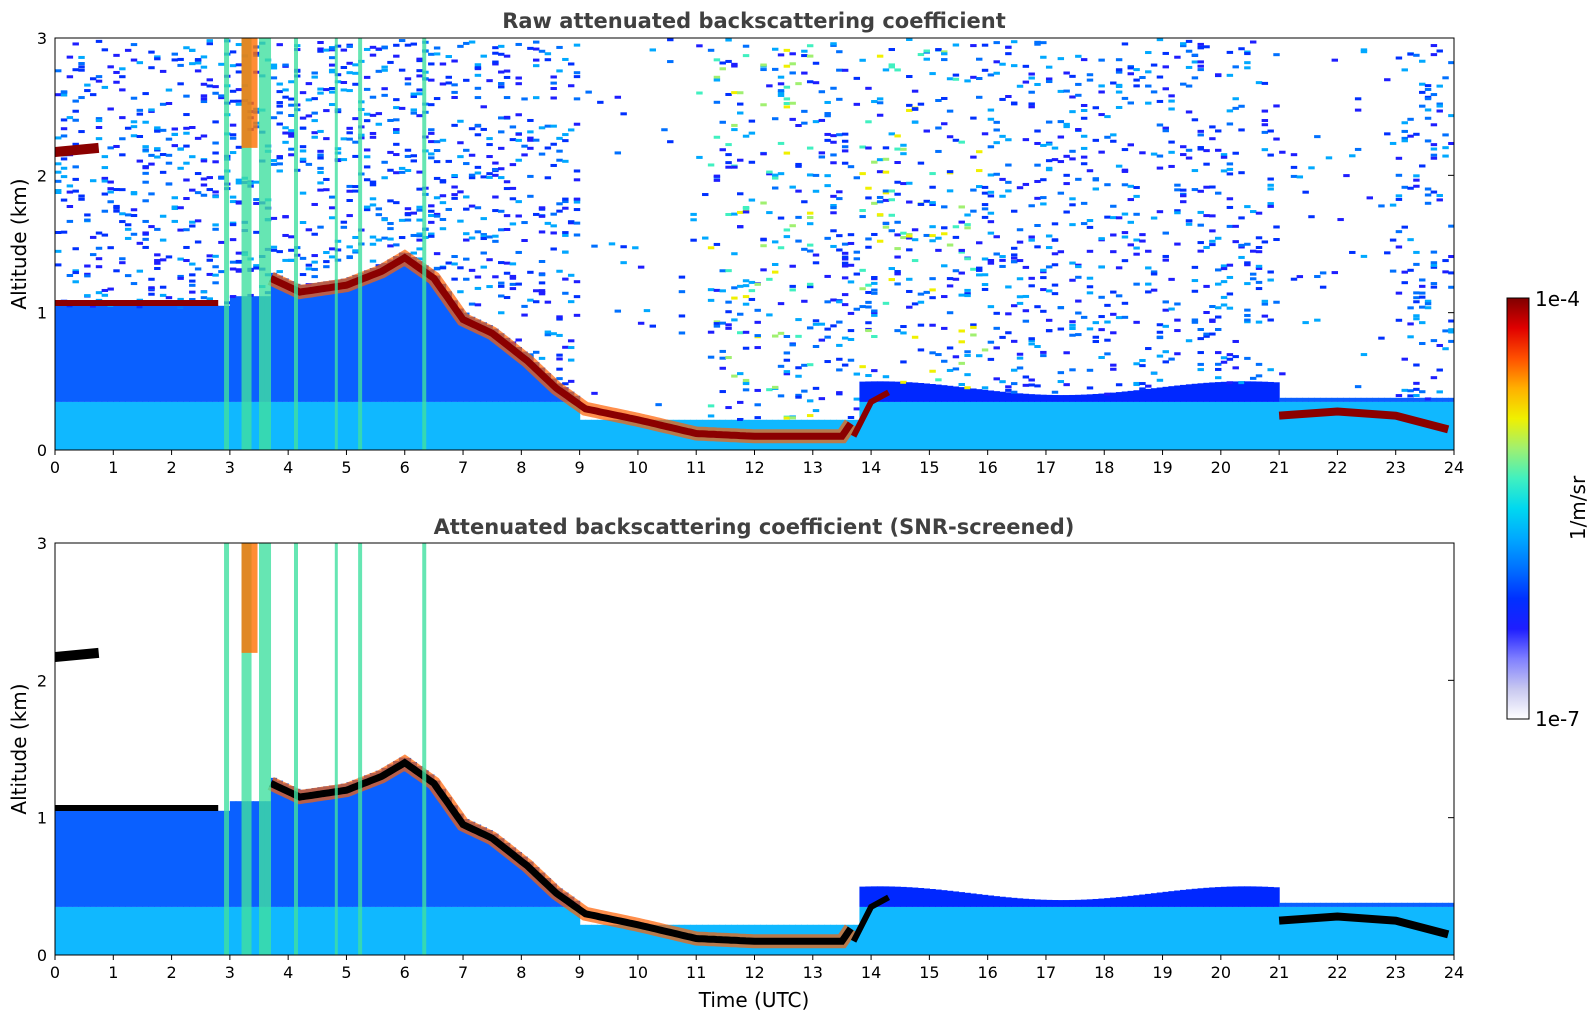 Image resolution: width=1595 pixels, height=1020 pixels. What do you see at coordinates (580, 972) in the screenshot?
I see `x-tick-label: 9` at bounding box center [580, 972].